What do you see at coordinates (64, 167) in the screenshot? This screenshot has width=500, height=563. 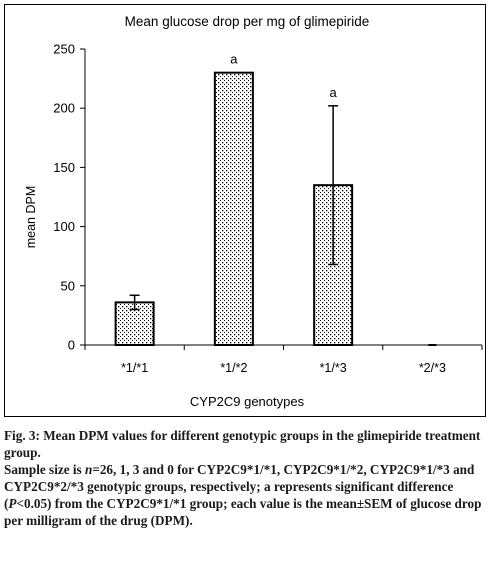 I see `y-tick-label: 150` at bounding box center [64, 167].